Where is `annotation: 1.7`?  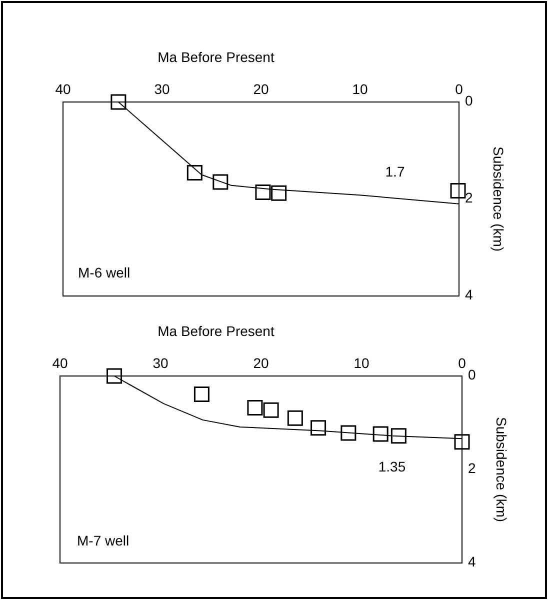 annotation: 1.7 is located at coordinates (395, 172).